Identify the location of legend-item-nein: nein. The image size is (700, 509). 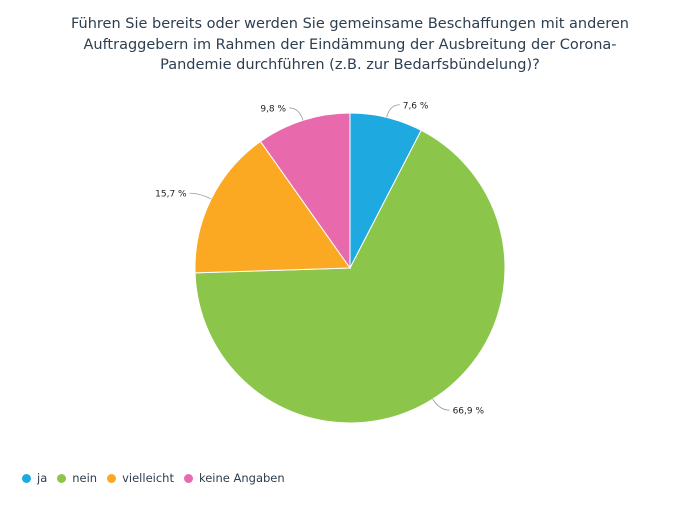
(77, 478).